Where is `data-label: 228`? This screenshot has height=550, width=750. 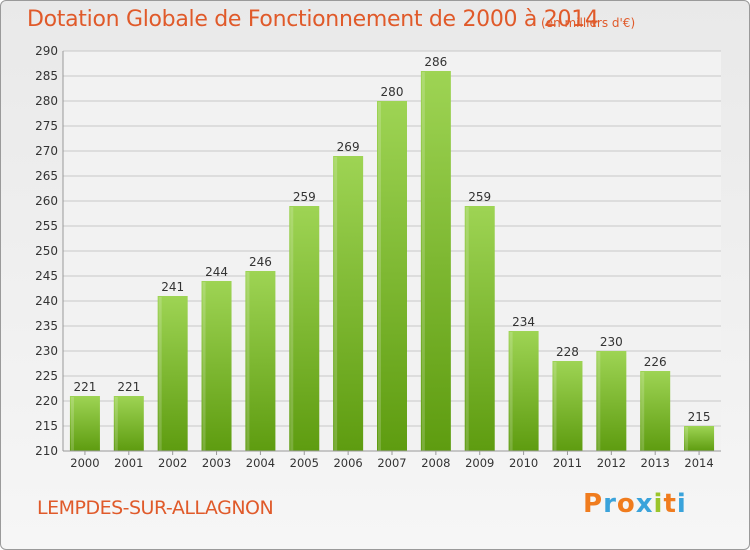 data-label: 228 is located at coordinates (567, 352).